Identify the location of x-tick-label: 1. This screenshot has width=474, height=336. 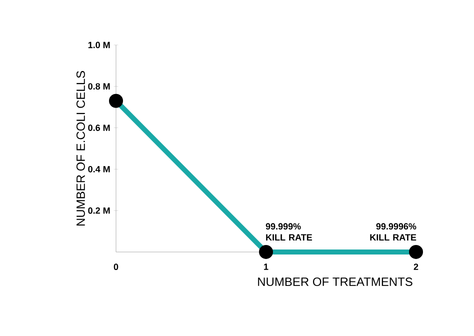
(266, 267).